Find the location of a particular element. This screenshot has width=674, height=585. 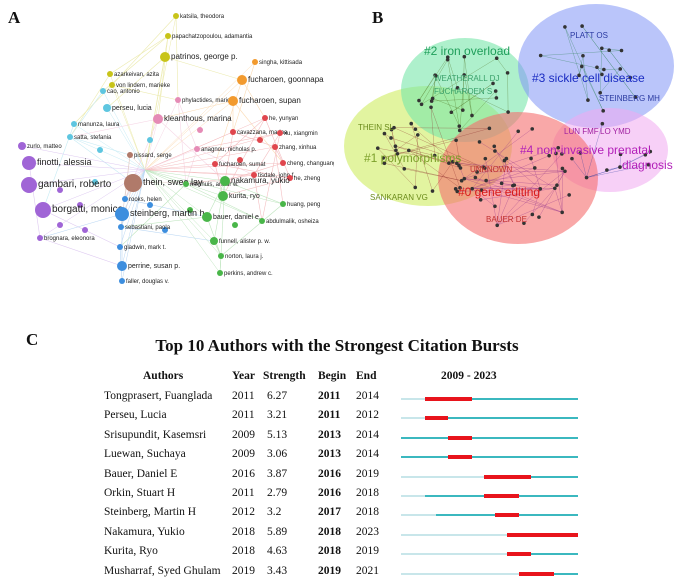

network-node-label: zurlo, matteo is located at coordinates (44, 147).